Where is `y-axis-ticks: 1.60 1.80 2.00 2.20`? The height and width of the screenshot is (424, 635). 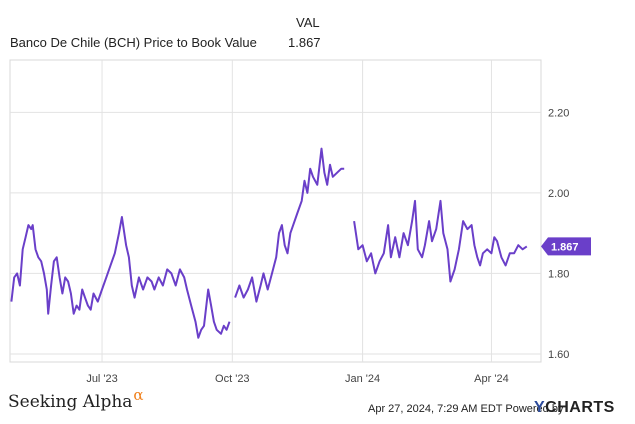 y-axis-ticks: 1.60 1.80 2.00 2.20 is located at coordinates (558, 234).